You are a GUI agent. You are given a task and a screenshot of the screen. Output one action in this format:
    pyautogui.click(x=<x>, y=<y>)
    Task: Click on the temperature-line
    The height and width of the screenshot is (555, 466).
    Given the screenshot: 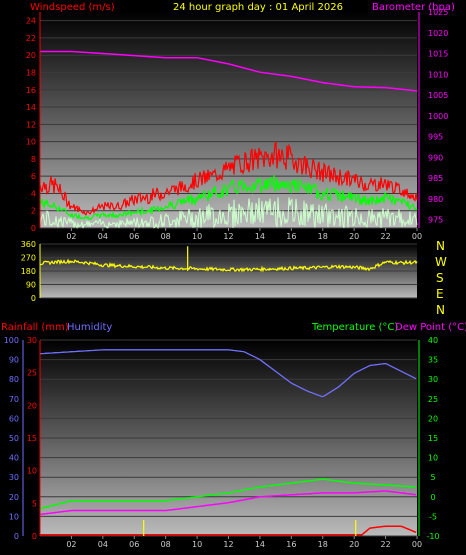 What is the action you would take?
    pyautogui.click(x=228, y=494)
    